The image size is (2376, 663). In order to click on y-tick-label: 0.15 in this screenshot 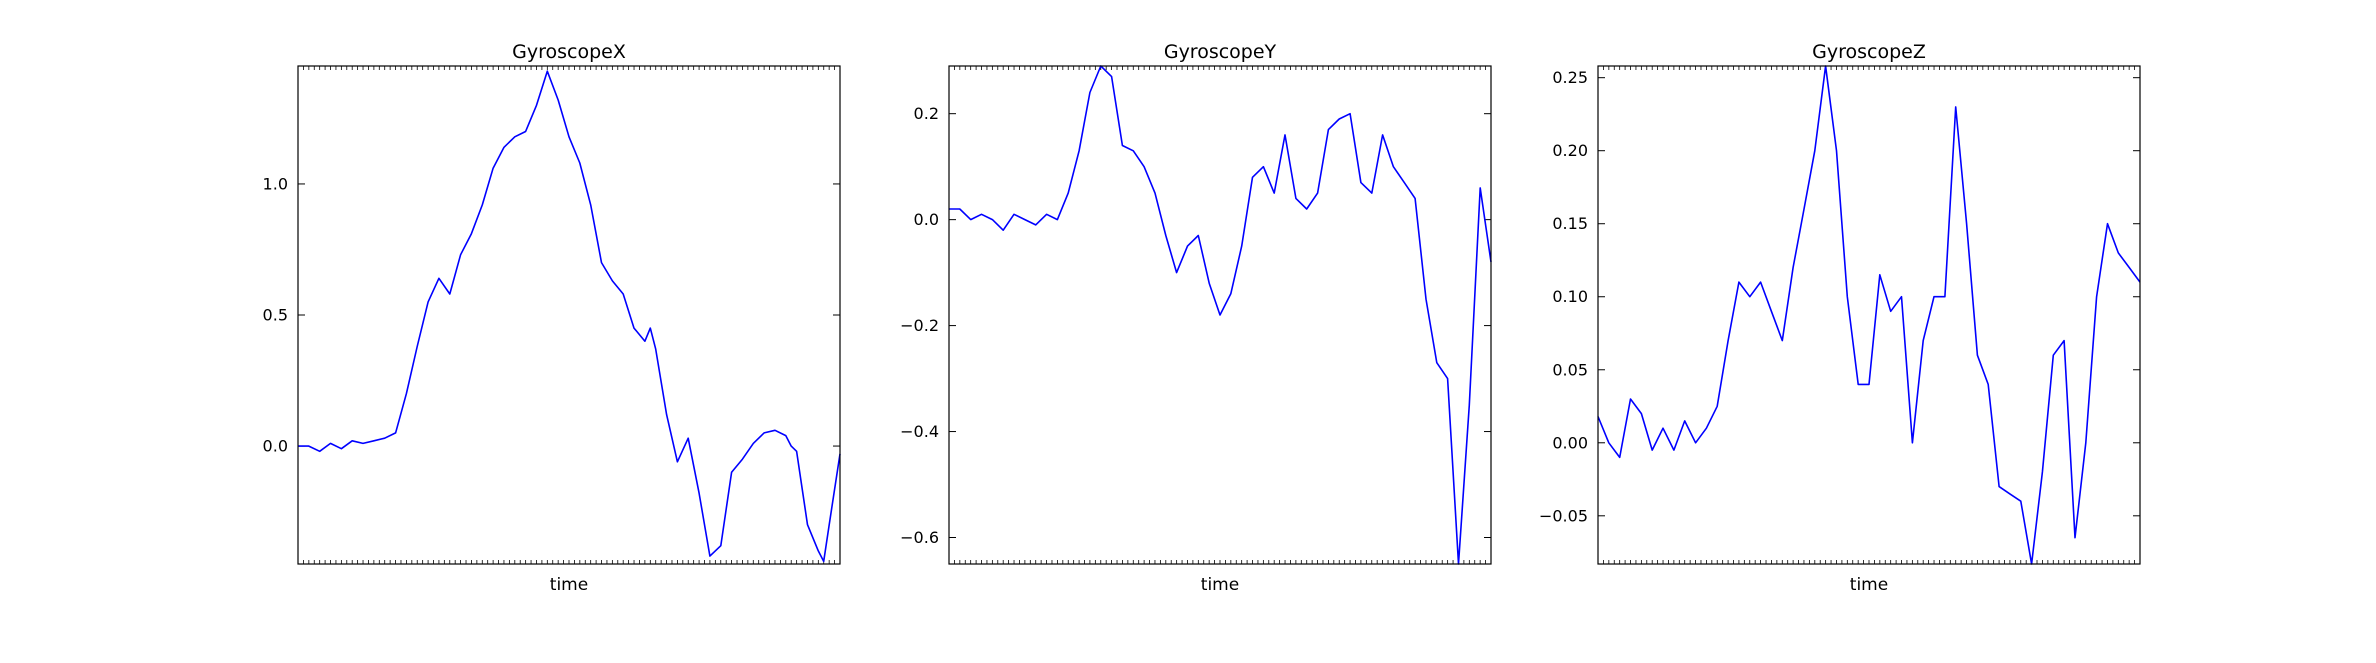, I will do `click(1570, 223)`.